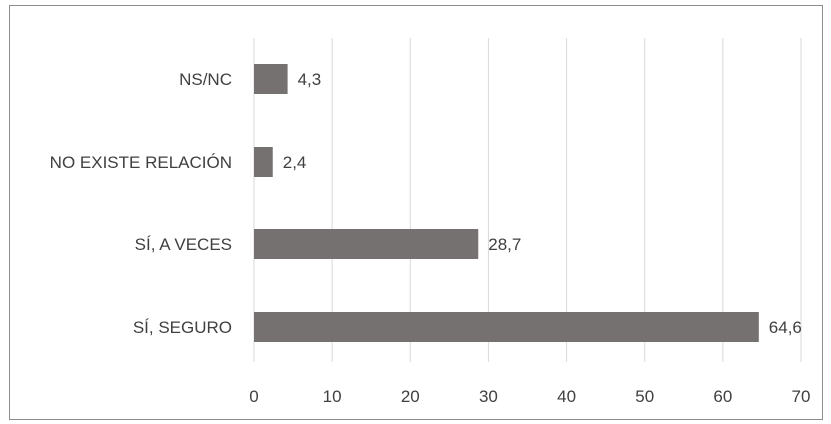  What do you see at coordinates (295, 162) in the screenshot?
I see `data-label: 2,4` at bounding box center [295, 162].